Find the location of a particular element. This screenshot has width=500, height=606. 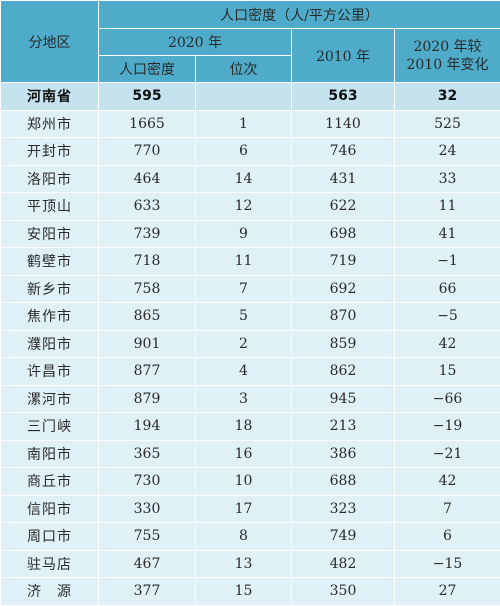

rank-cell: 7 is located at coordinates (244, 289).